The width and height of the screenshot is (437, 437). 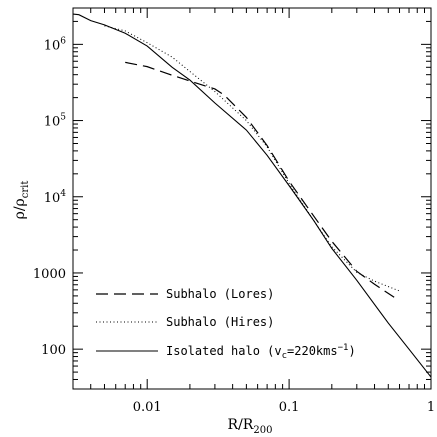 I want to click on y-tick-label: 10⁴, so click(x=55, y=197).